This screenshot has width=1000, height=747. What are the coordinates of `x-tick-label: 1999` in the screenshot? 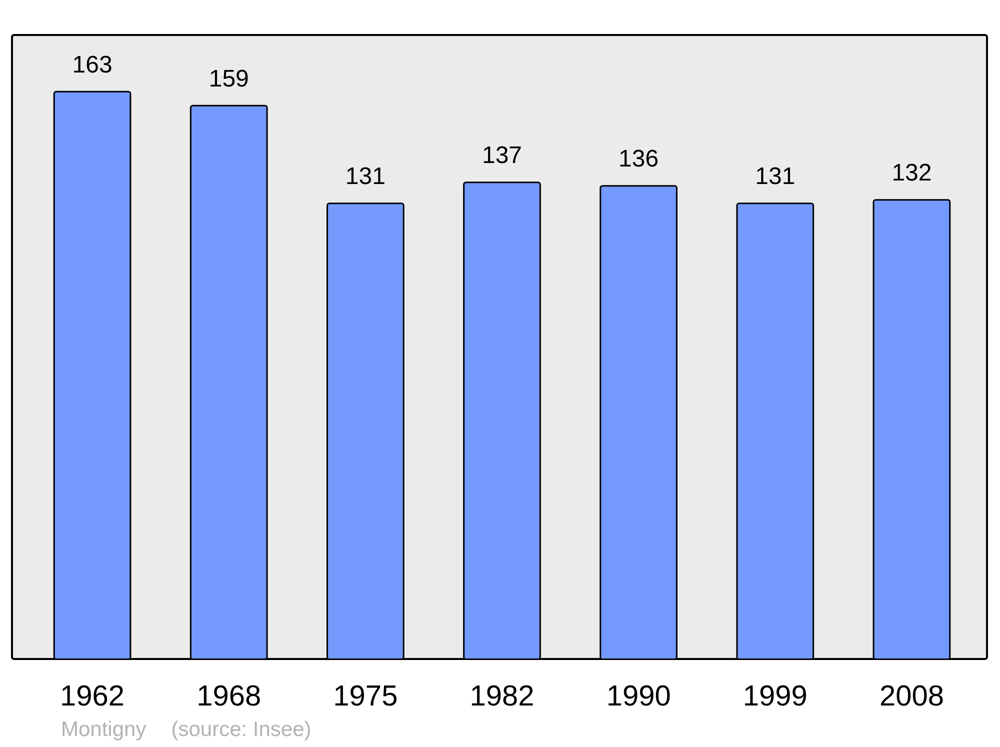 It's located at (775, 696).